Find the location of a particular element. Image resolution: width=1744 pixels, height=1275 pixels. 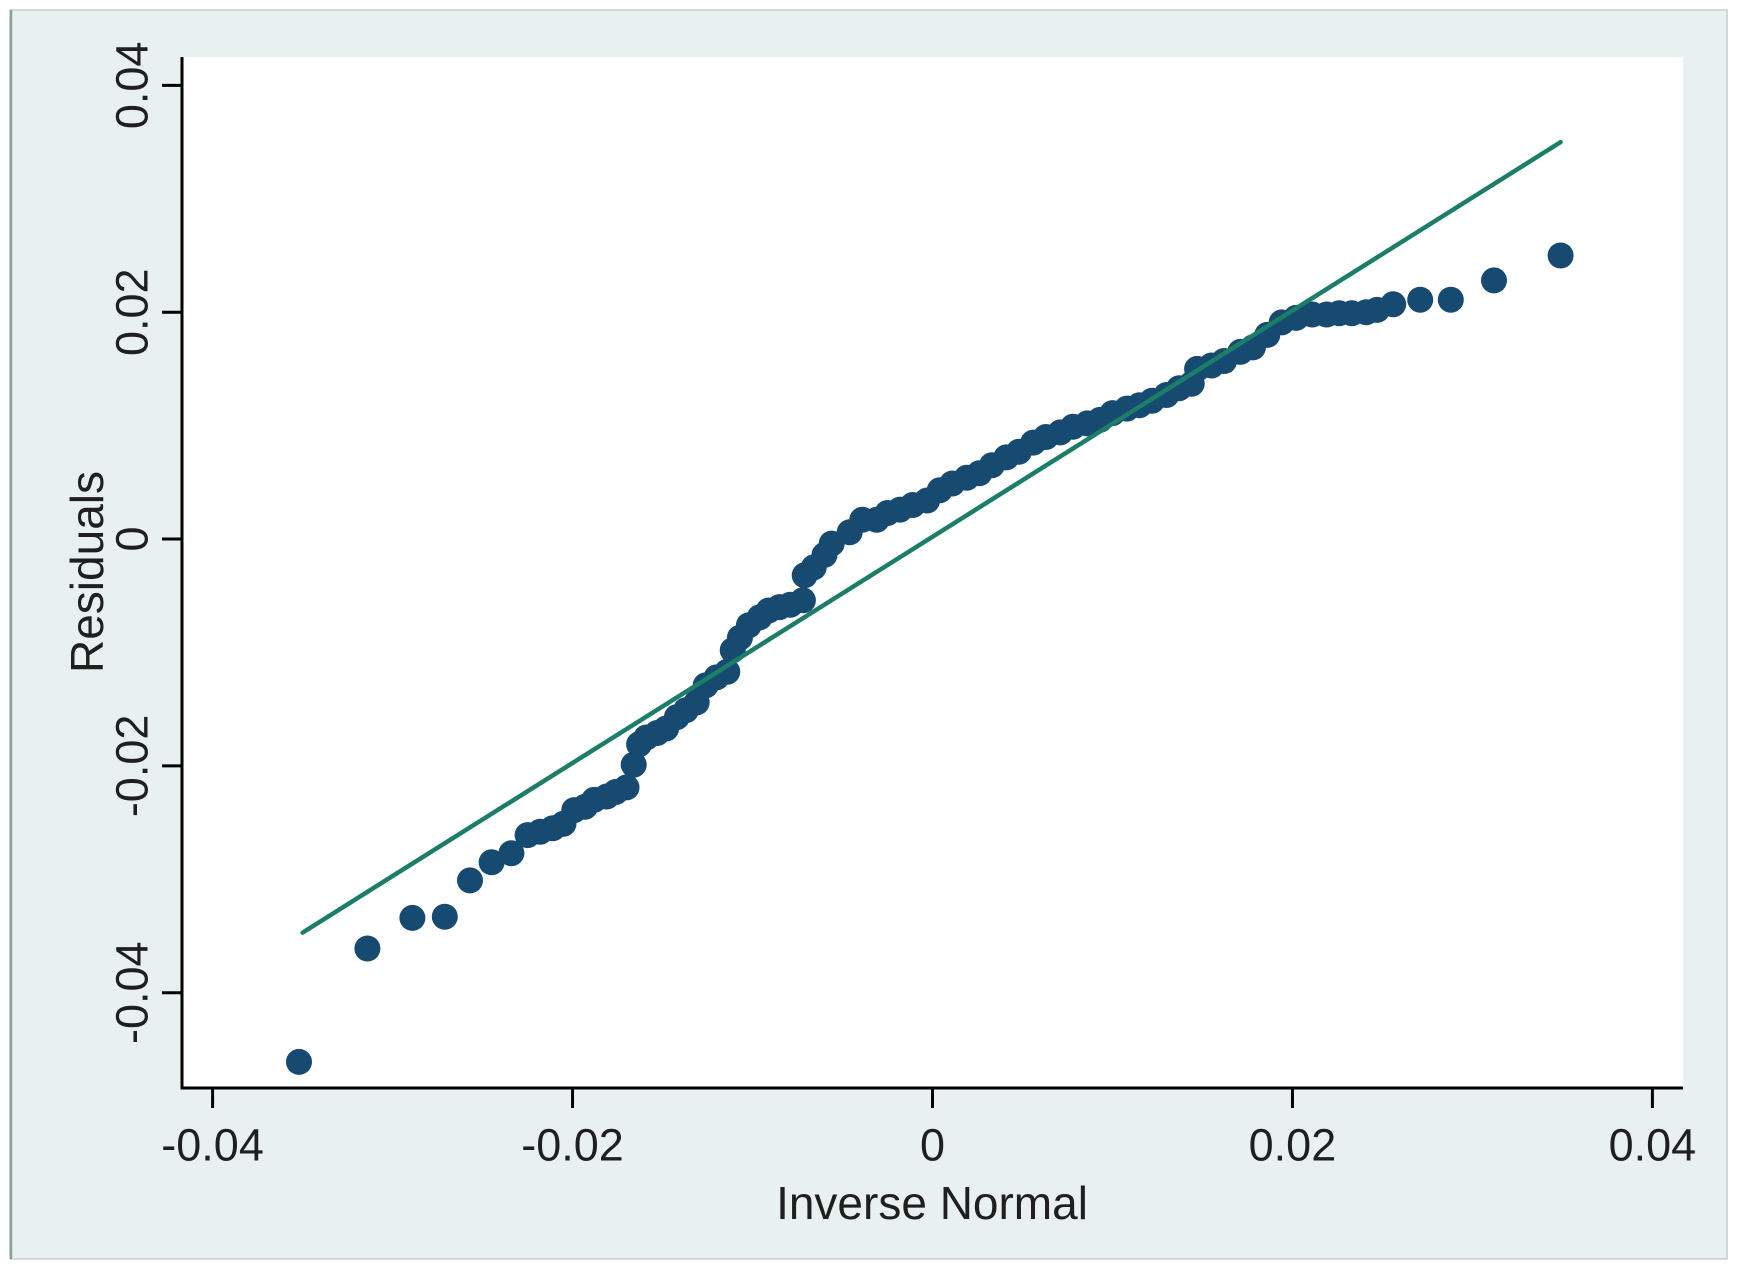

x-tick-label: 0.02 is located at coordinates (1293, 1145).